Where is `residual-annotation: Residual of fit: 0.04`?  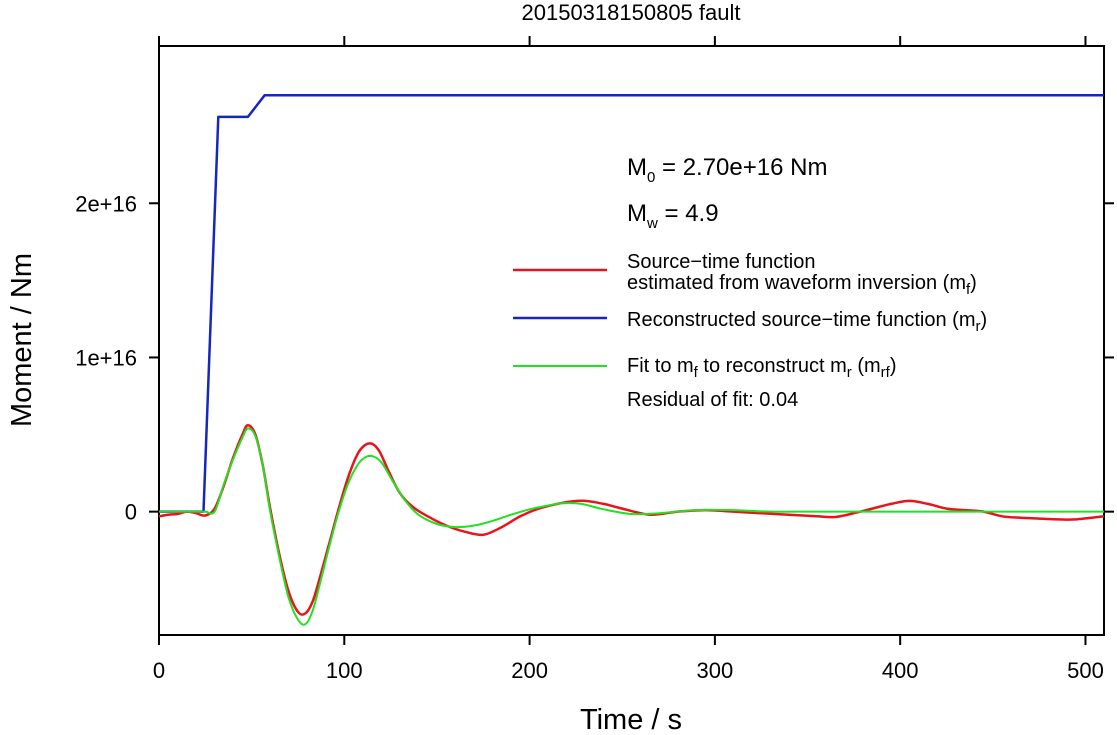
residual-annotation: Residual of fit: 0.04 is located at coordinates (712, 400).